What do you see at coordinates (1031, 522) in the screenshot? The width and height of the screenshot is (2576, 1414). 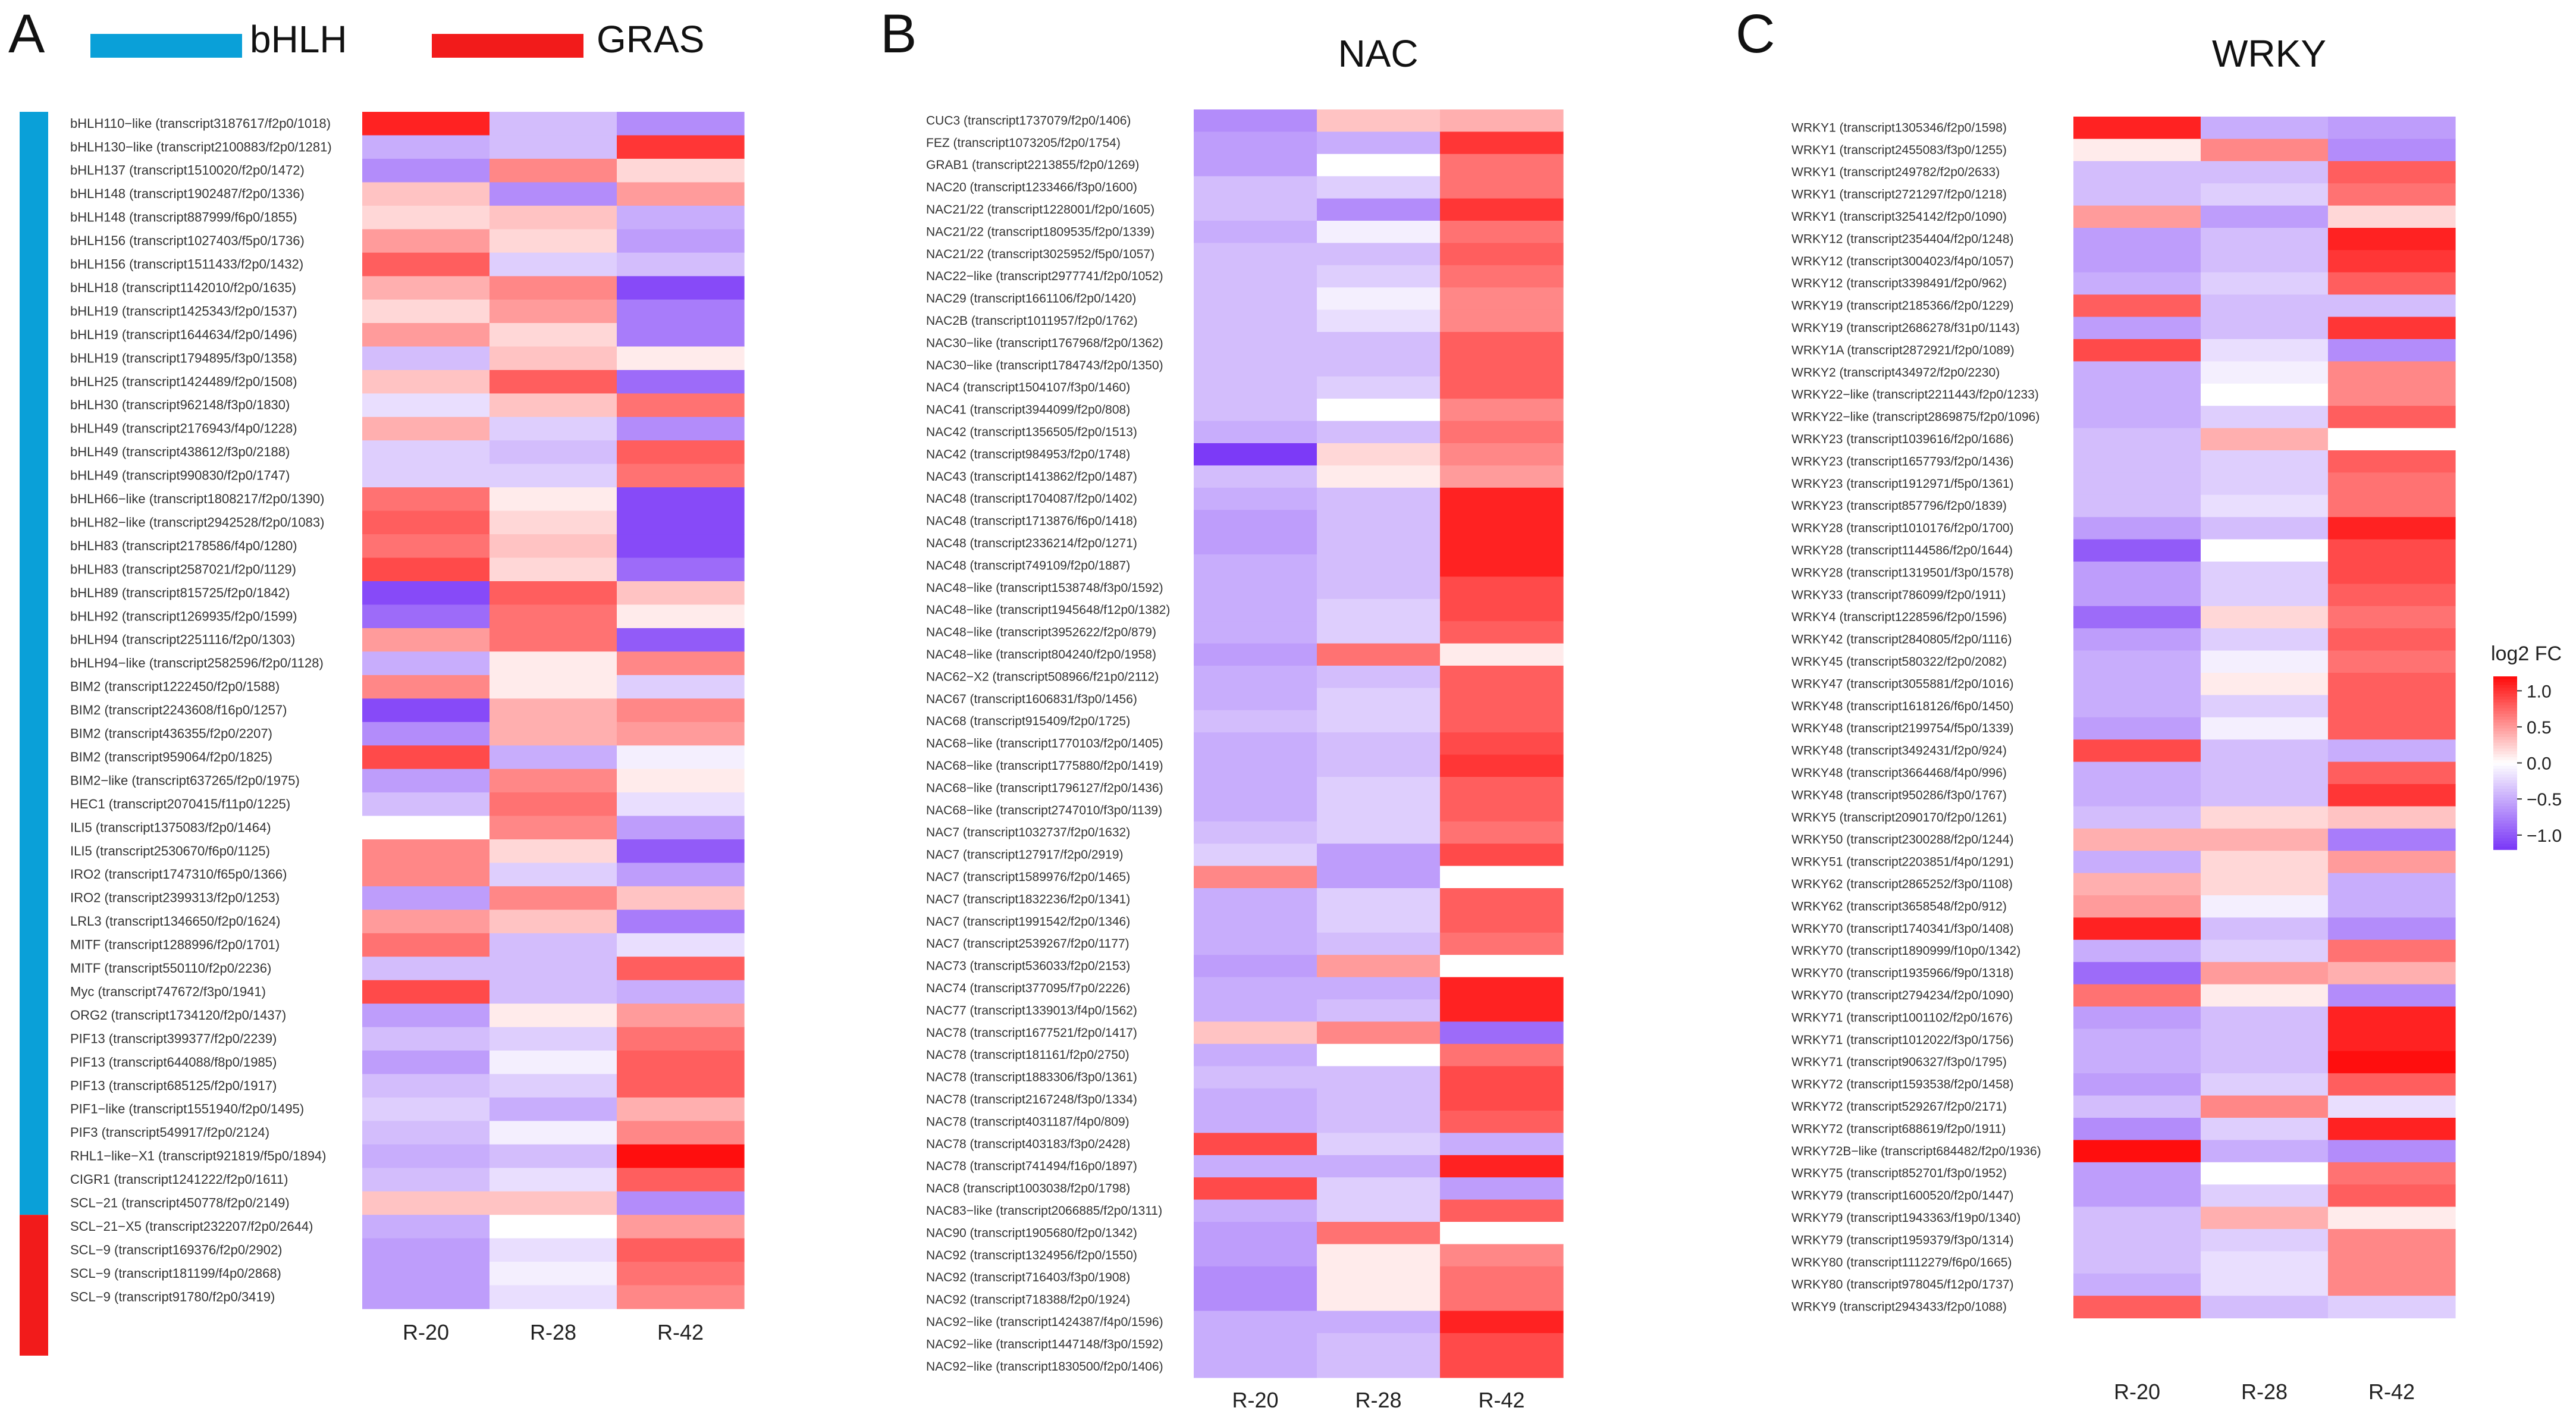 I see `row-label: NAC48 (transcript1713876/f6p0/1418)` at bounding box center [1031, 522].